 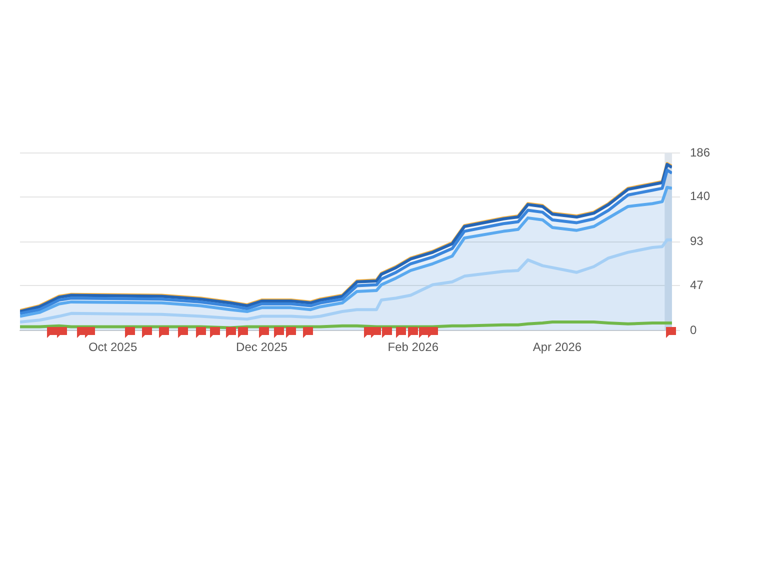 I want to click on y-tick-label: 47, so click(x=697, y=285).